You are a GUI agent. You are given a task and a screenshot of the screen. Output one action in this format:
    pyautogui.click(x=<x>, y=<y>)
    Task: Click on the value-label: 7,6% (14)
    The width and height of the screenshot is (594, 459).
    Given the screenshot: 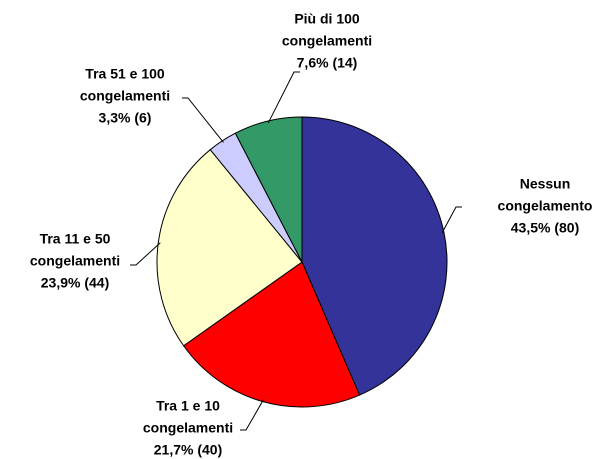 What is the action you would take?
    pyautogui.click(x=327, y=63)
    